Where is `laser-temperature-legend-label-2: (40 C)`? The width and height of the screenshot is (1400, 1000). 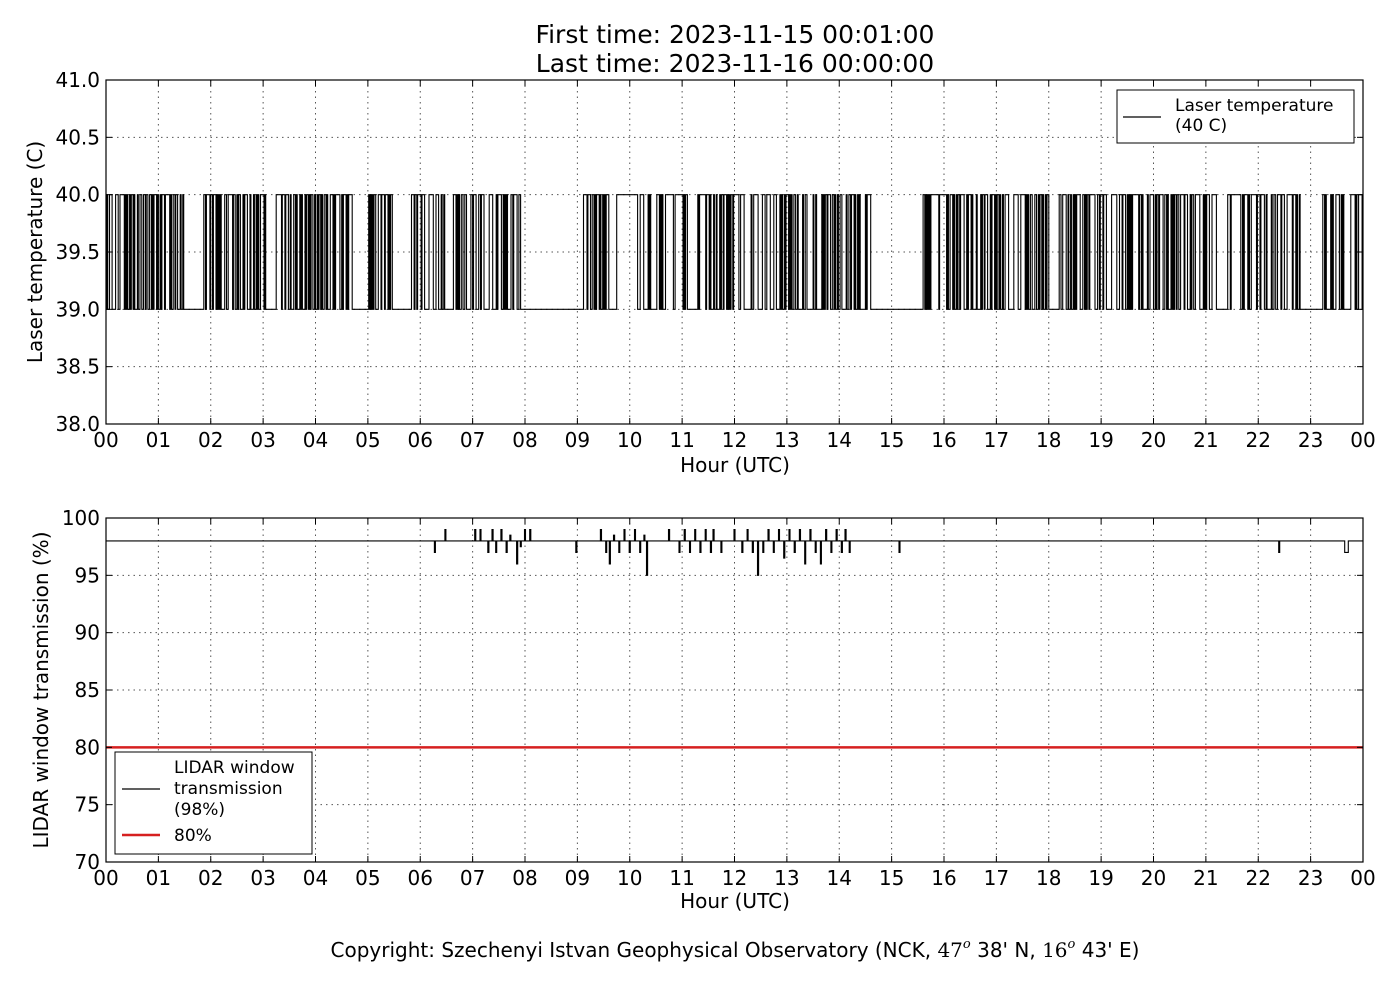 laser-temperature-legend-label-2: (40 C) is located at coordinates (1201, 126).